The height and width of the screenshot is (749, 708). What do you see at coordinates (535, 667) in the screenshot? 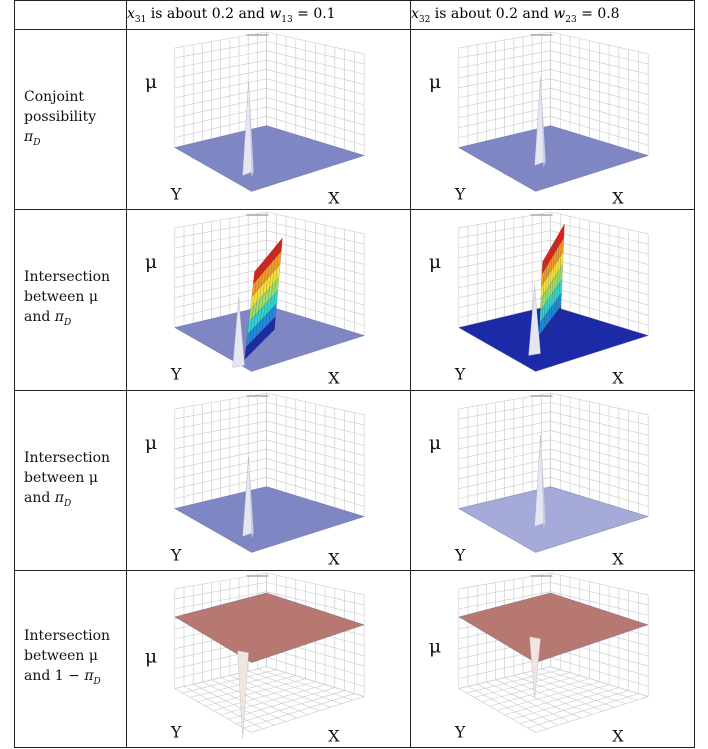
I see `surface-dip` at bounding box center [535, 667].